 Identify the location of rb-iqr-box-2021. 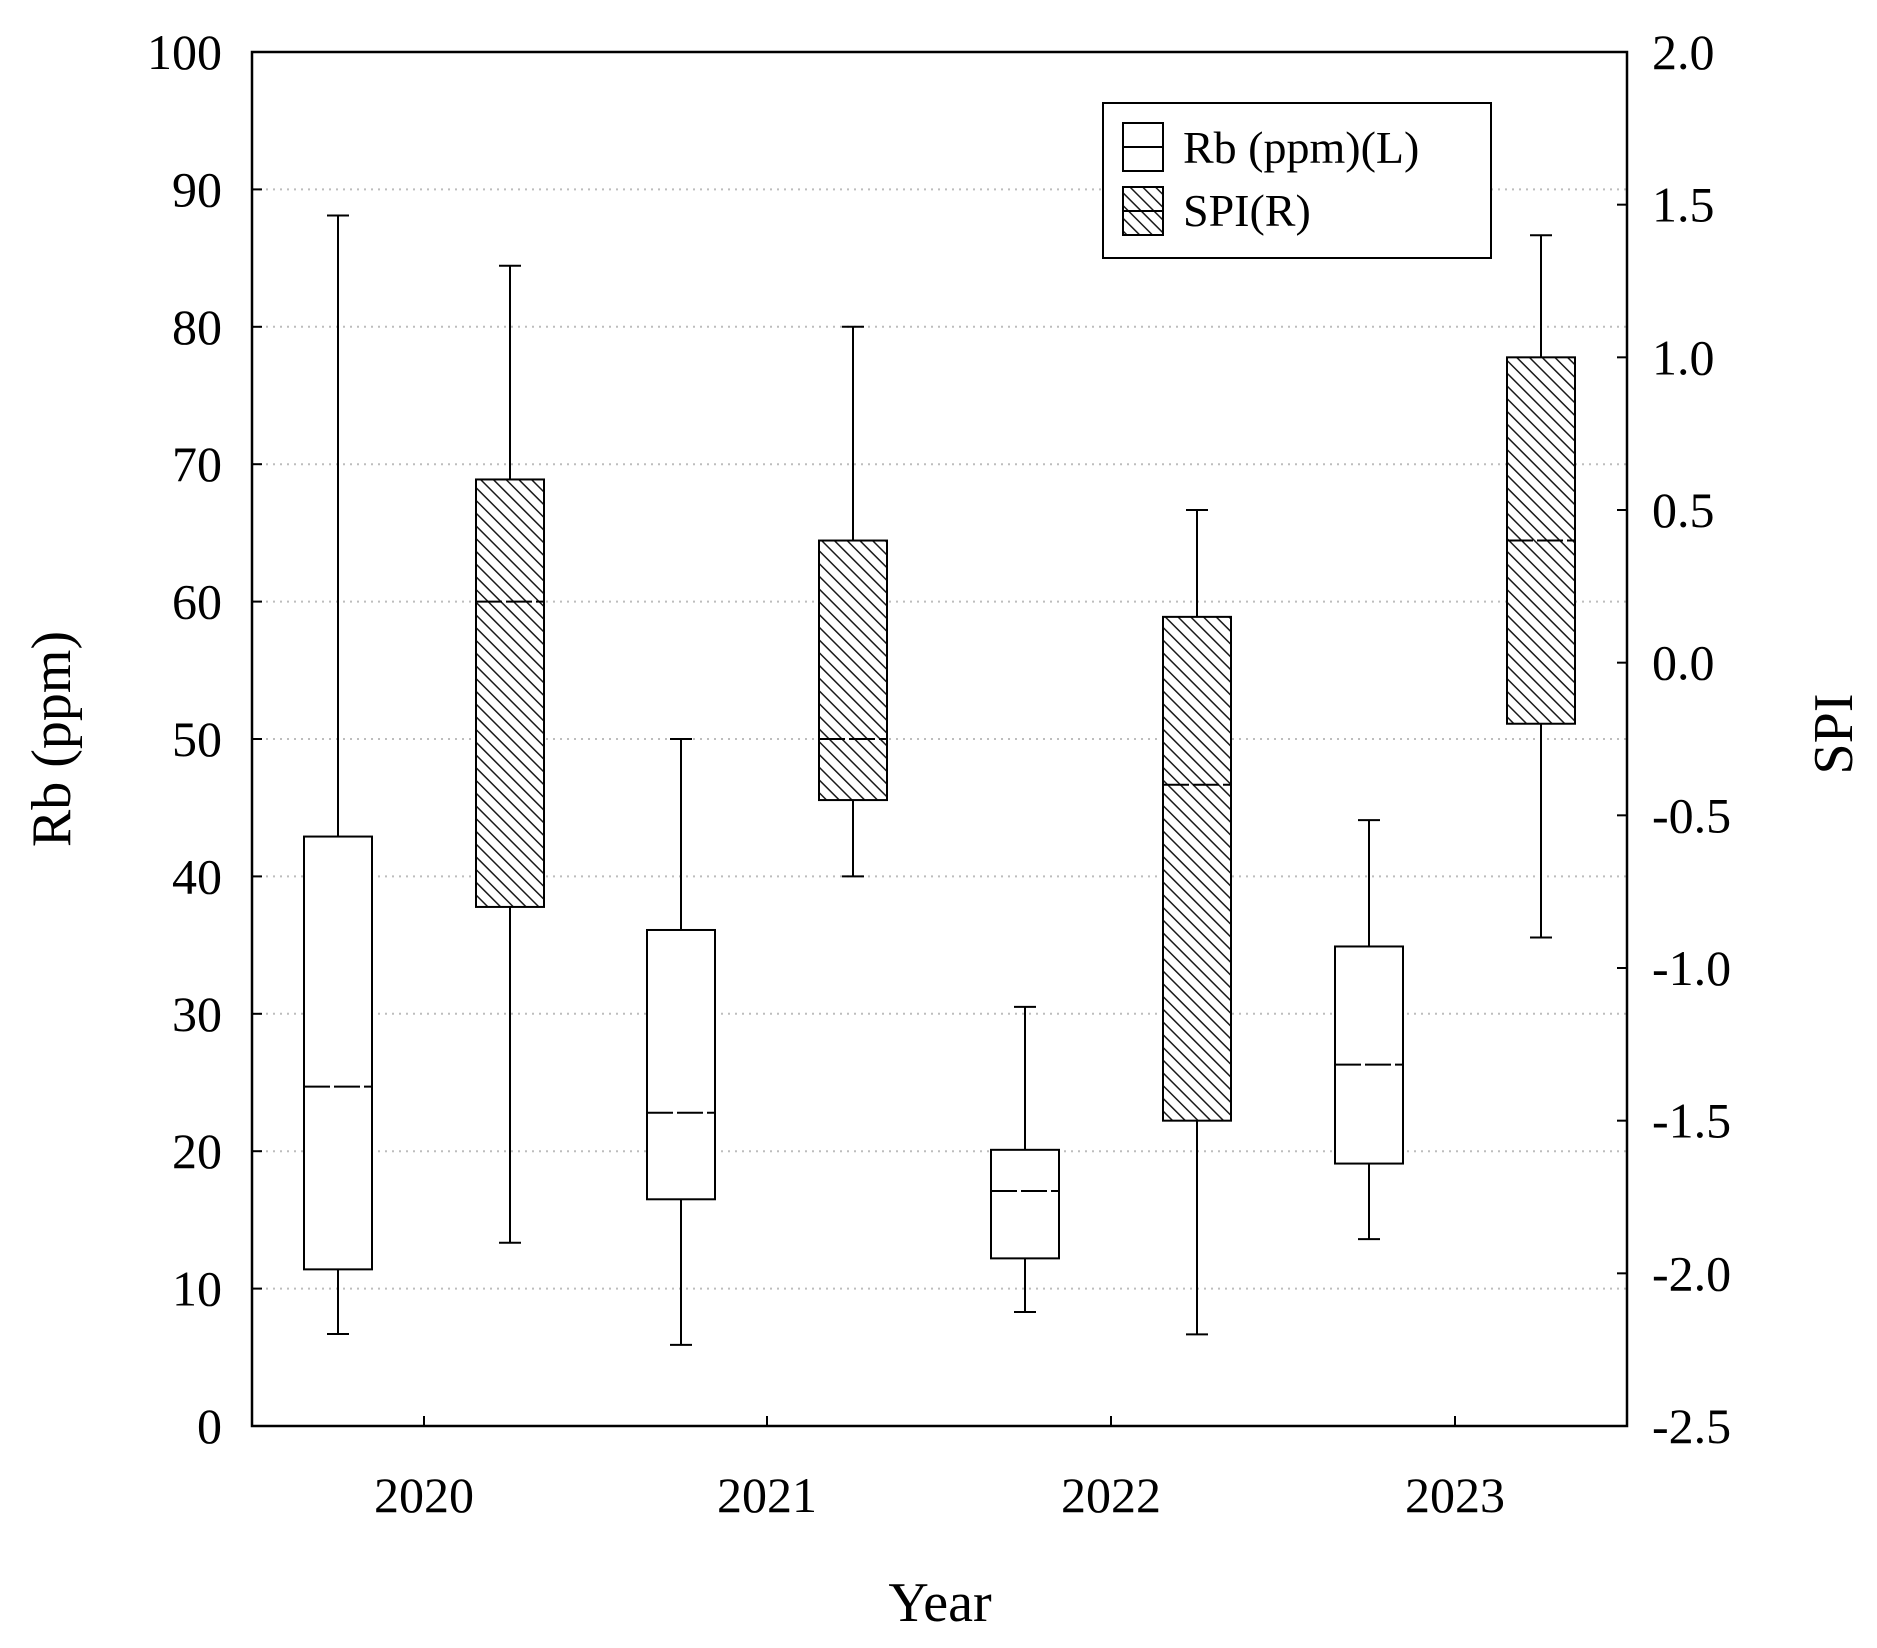
(681, 1064).